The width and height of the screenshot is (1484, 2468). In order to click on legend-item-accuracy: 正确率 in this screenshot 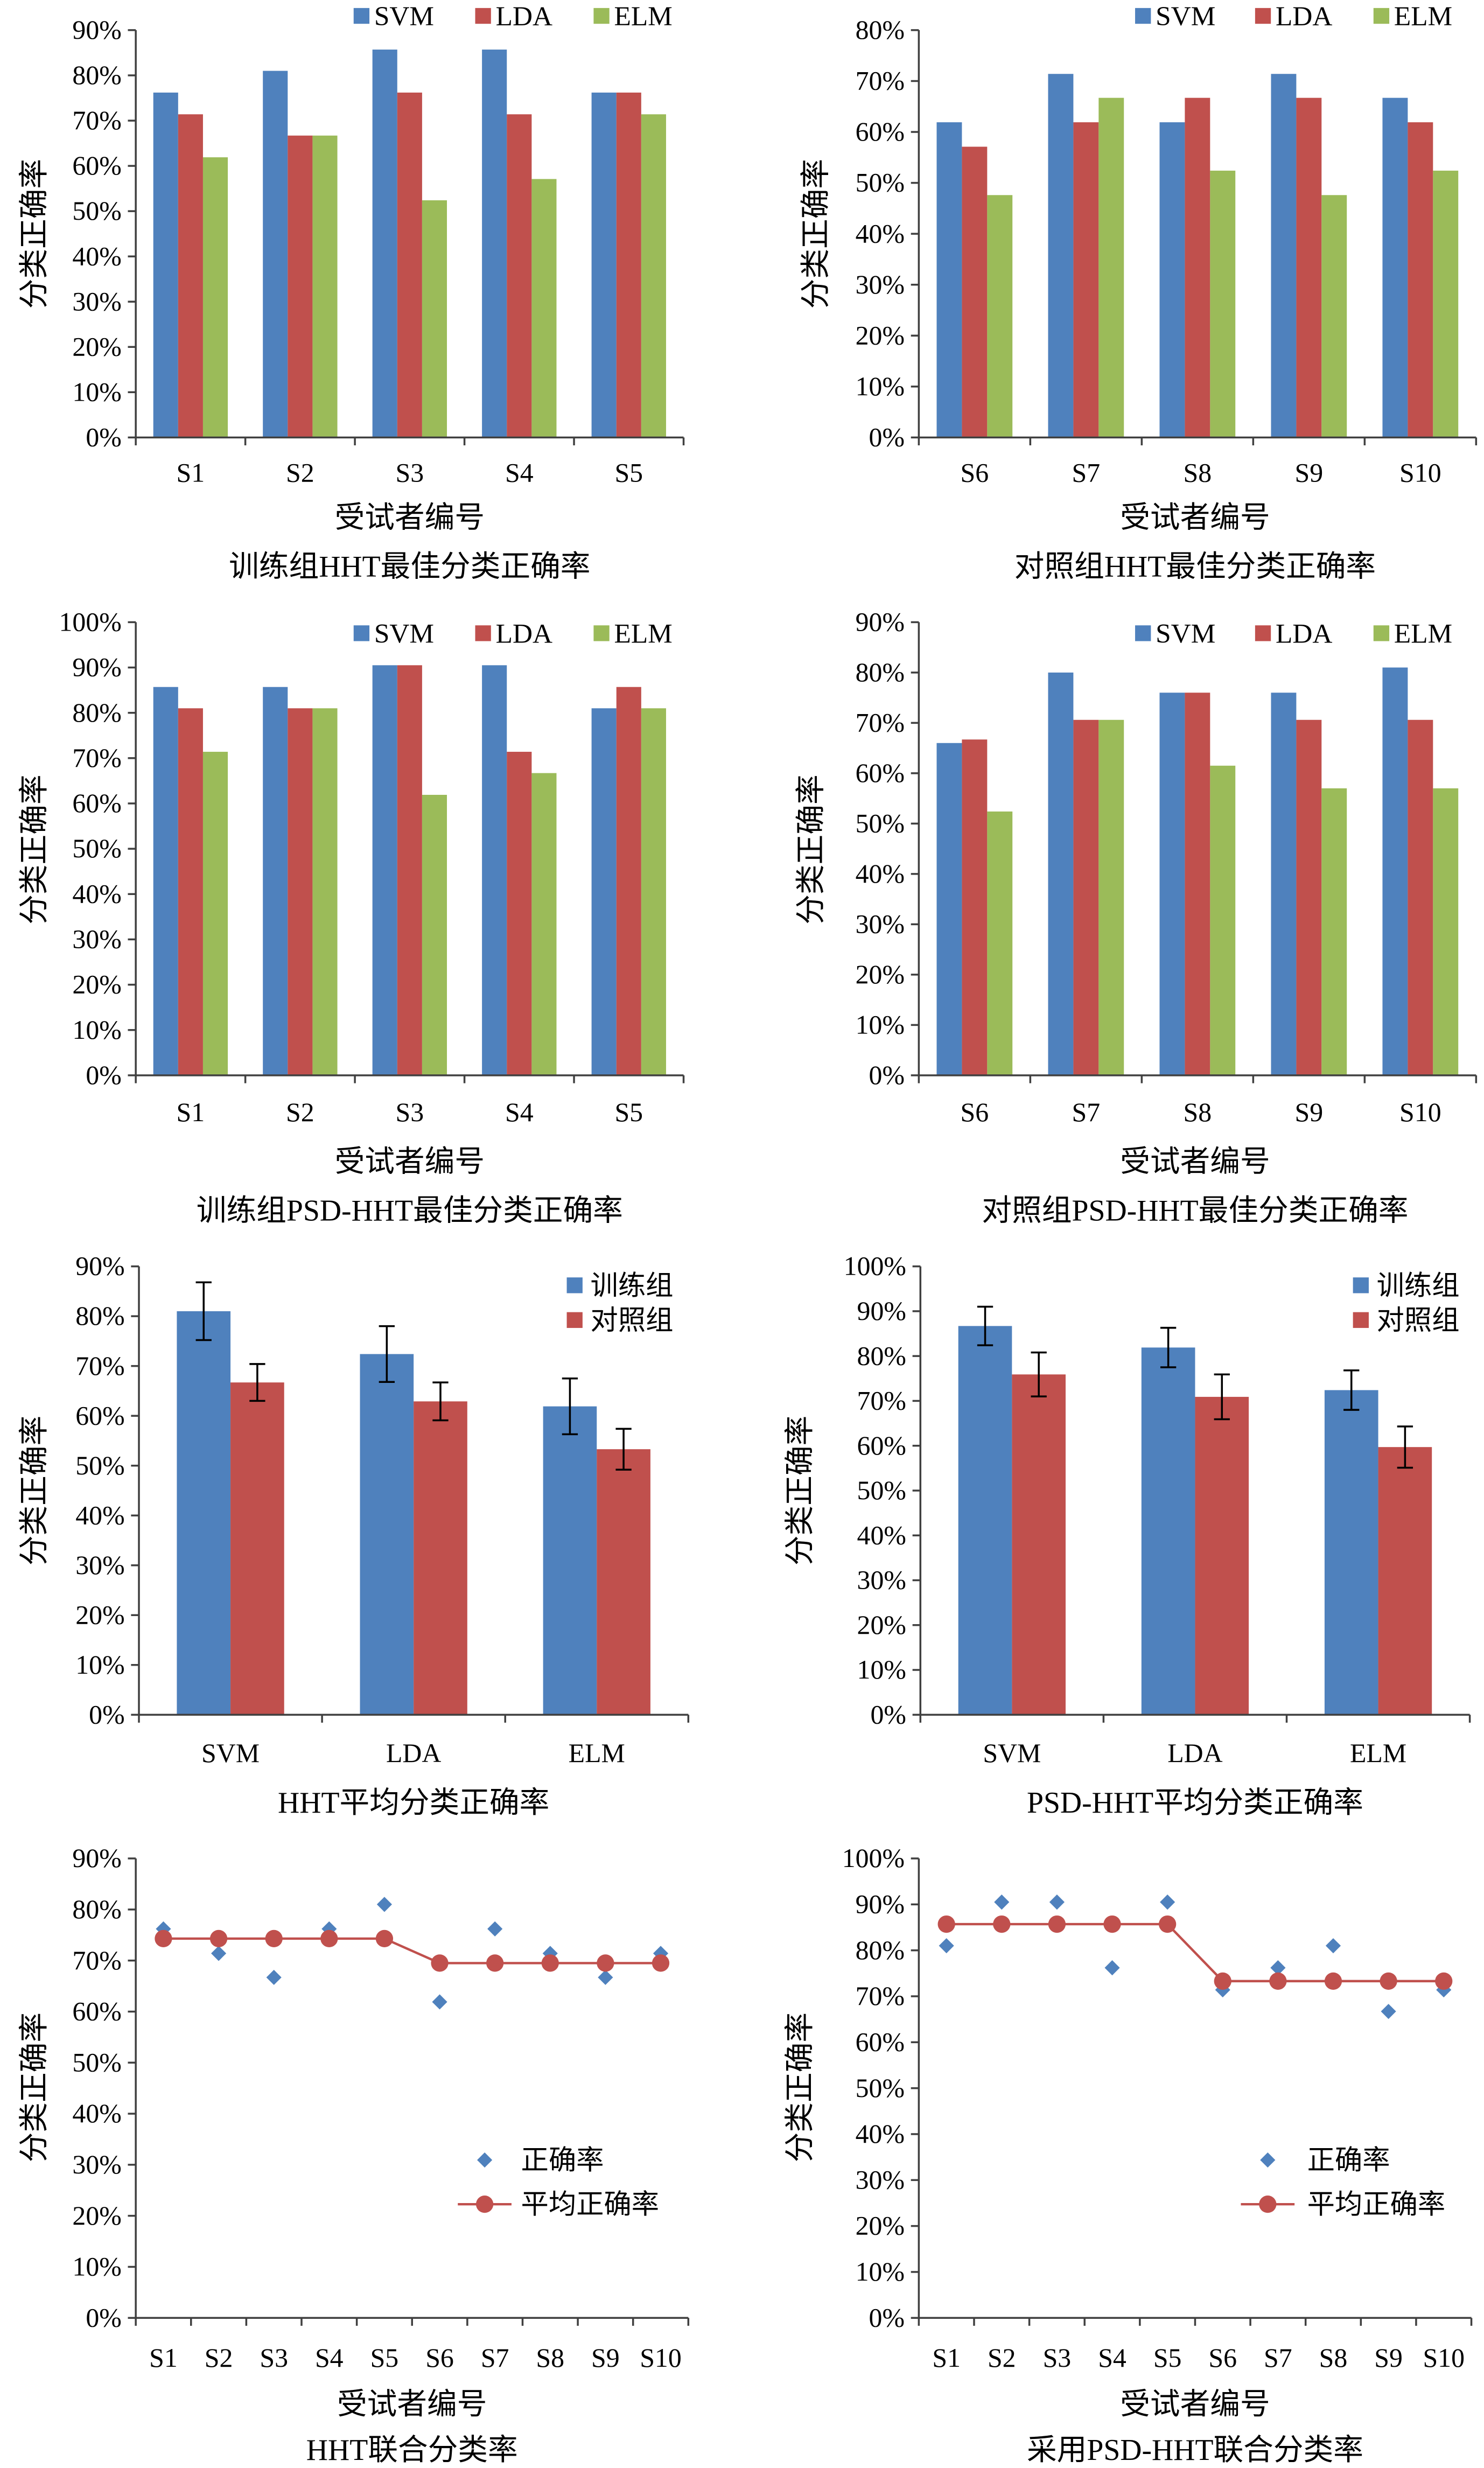, I will do `click(540, 2160)`.